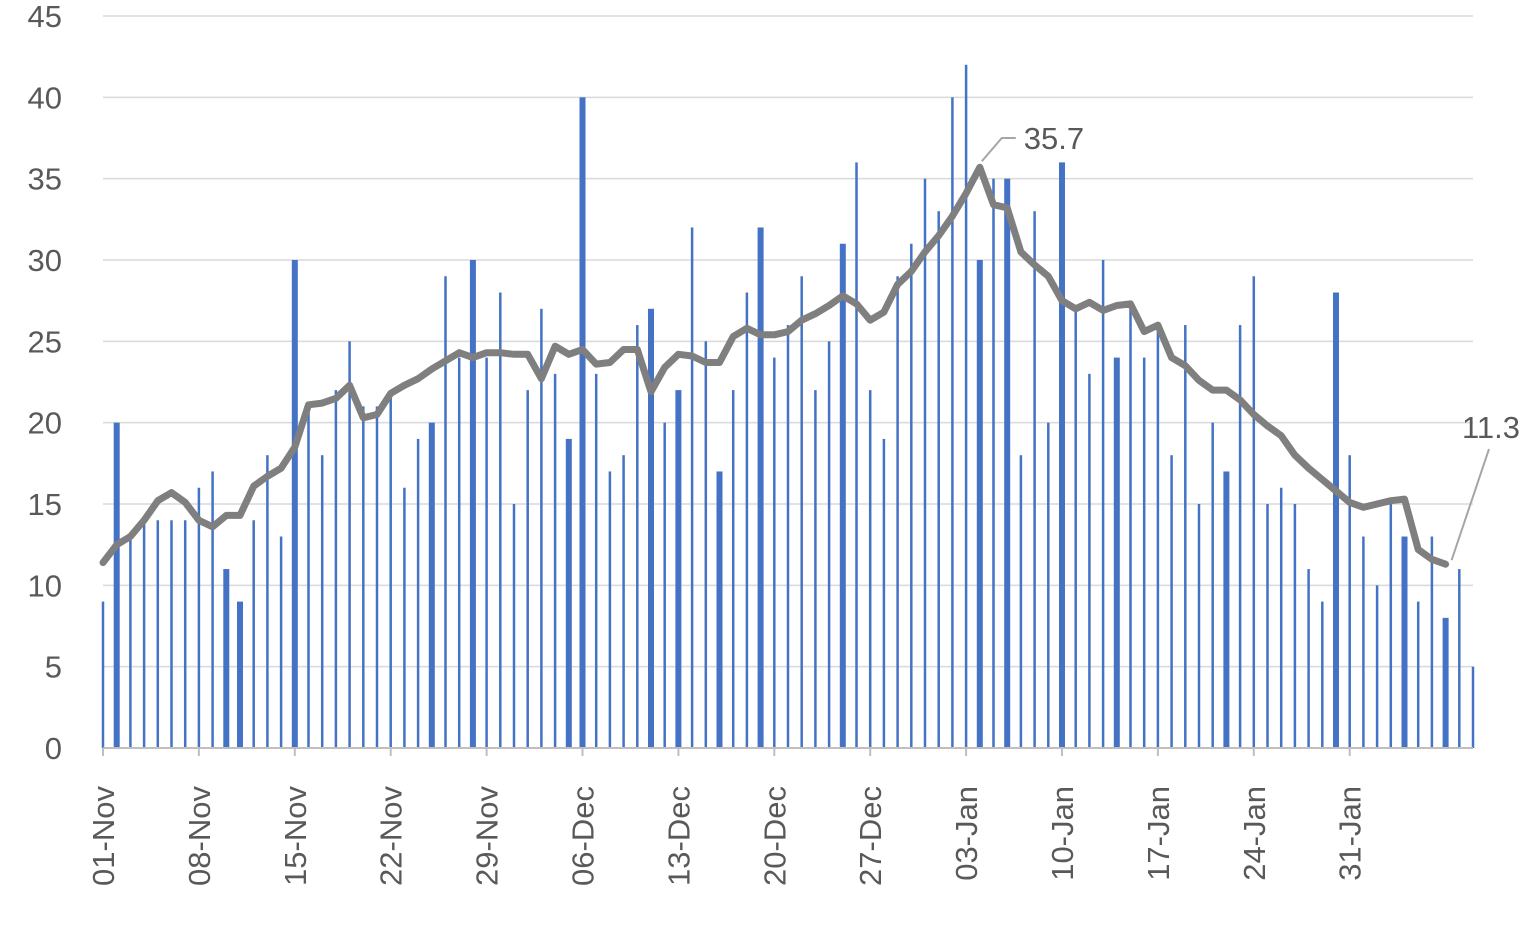  I want to click on y-tick-label: 10, so click(45, 585).